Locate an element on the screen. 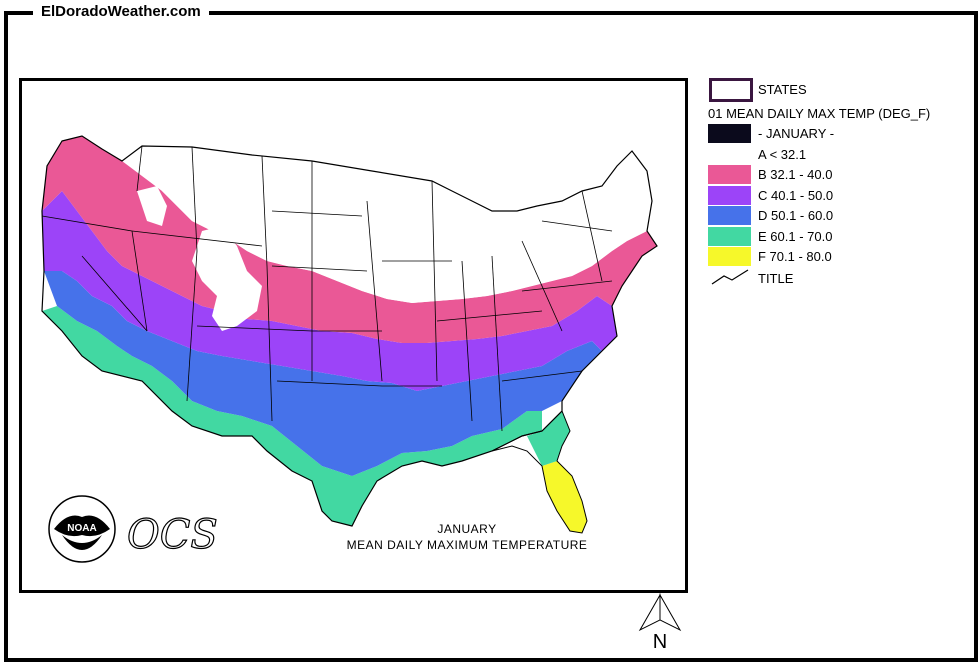 The image size is (980, 662). legend-class-f: F 70.1 - 80.0 is located at coordinates (795, 256).